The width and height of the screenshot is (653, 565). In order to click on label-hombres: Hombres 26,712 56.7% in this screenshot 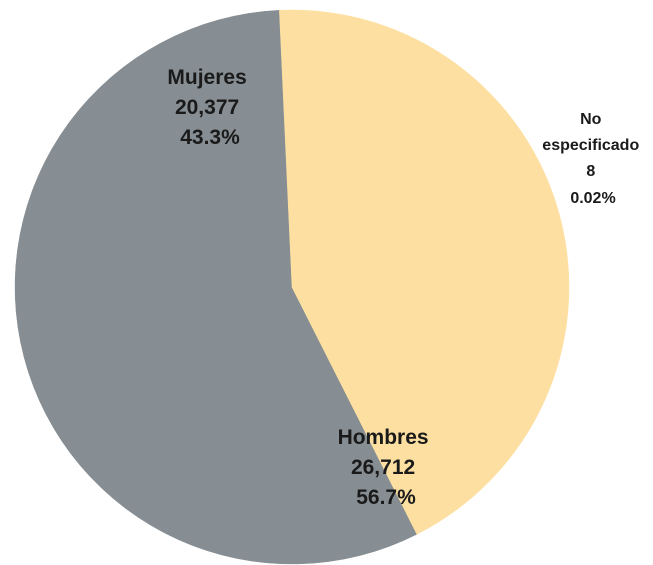, I will do `click(386, 467)`.